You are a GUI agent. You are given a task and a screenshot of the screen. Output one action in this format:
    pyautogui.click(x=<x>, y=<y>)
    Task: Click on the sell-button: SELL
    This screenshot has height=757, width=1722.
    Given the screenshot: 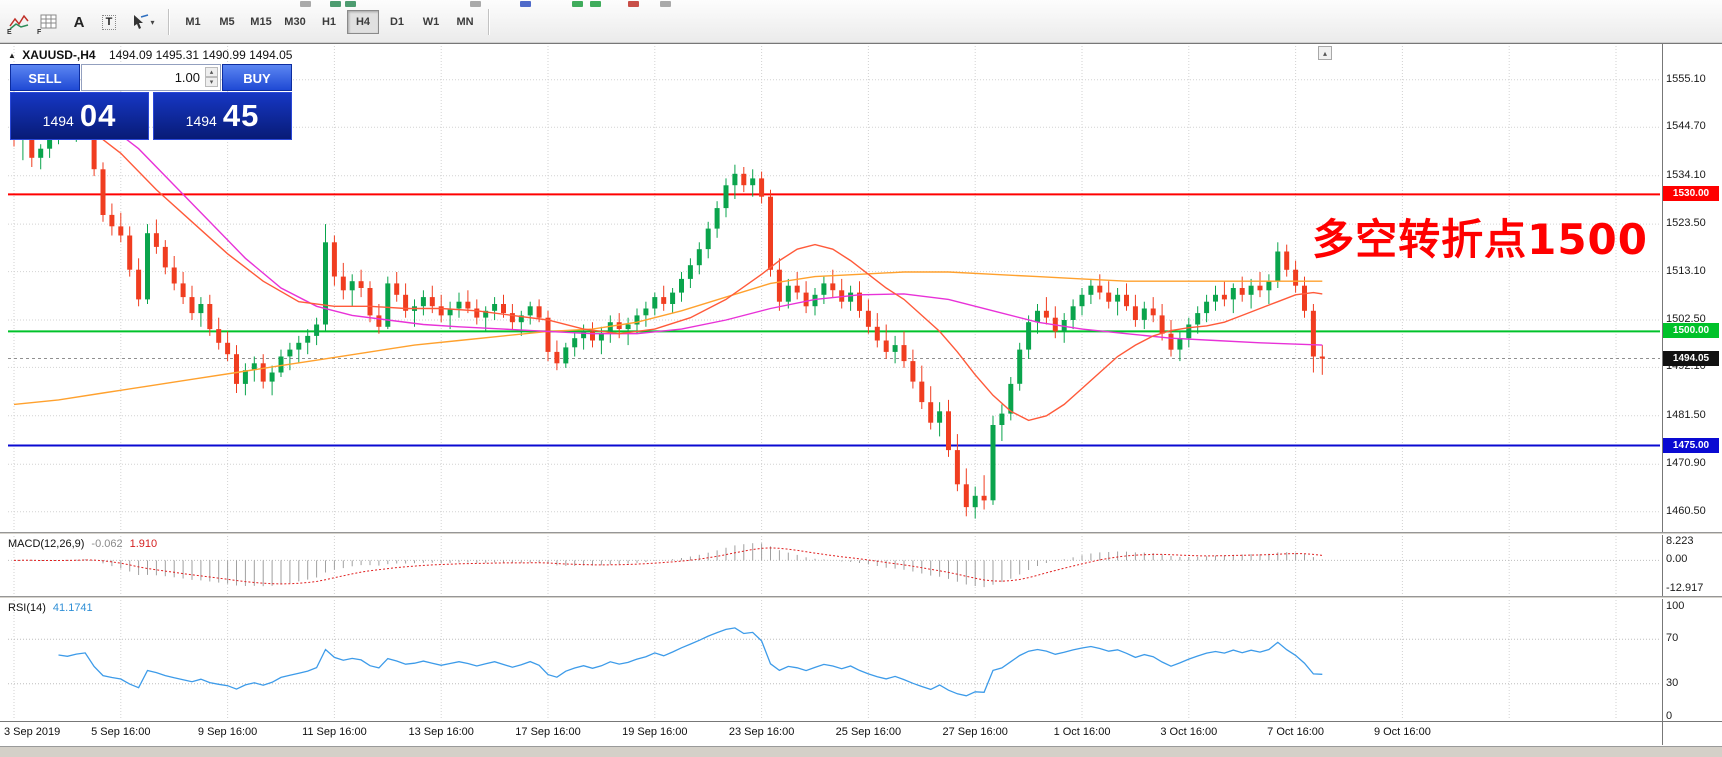 What is the action you would take?
    pyautogui.click(x=45, y=77)
    